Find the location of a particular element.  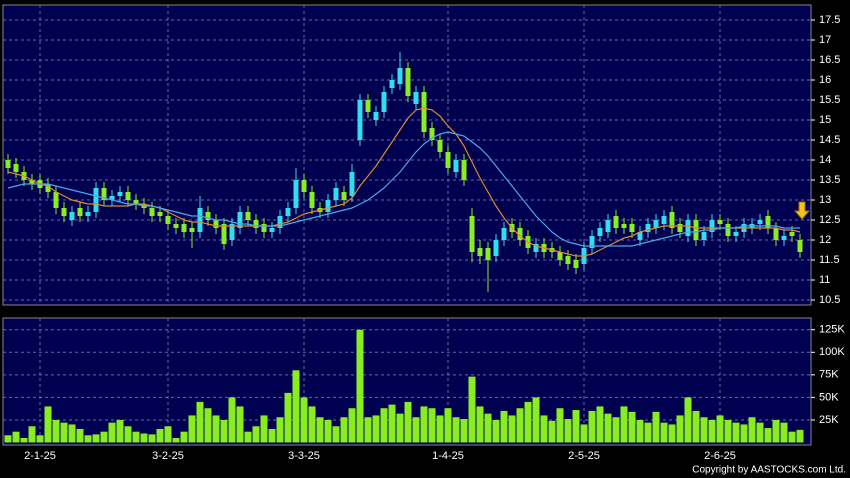

x-tick-label: 3-3-25 is located at coordinates (304, 456).